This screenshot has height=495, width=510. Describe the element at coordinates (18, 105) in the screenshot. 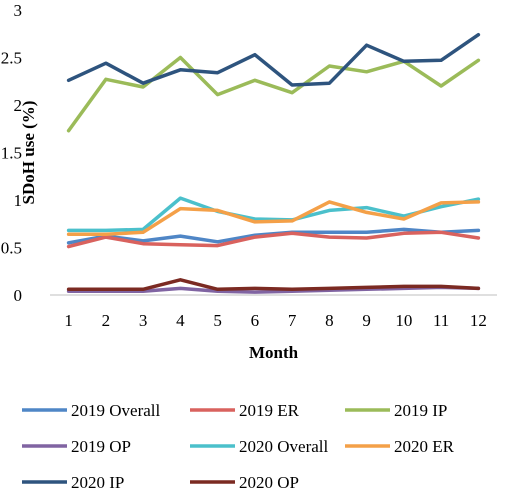

I see `y-tick-label: 2` at that location.